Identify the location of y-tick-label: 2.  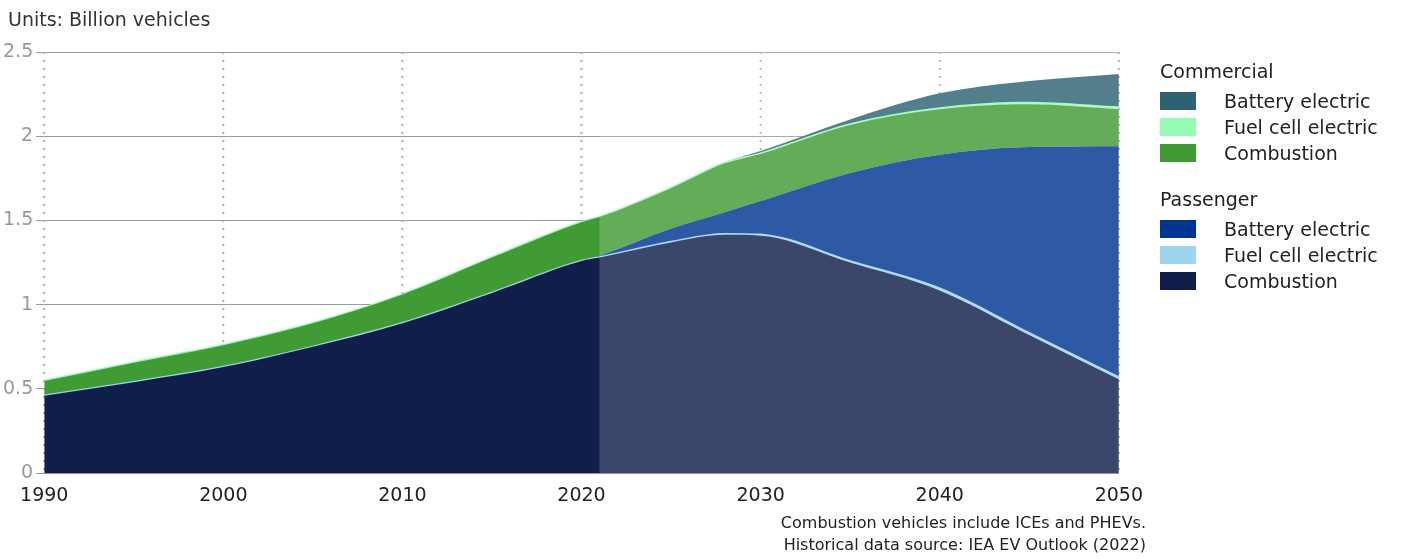
(27, 134).